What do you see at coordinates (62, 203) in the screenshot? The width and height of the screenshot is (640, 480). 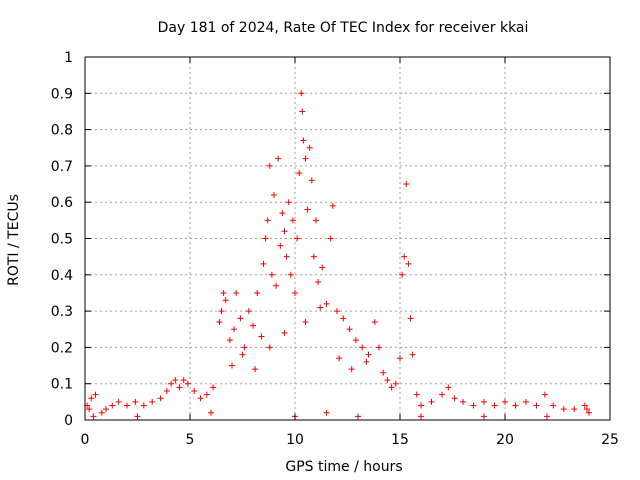 I see `y-tick-label: 0.6` at bounding box center [62, 203].